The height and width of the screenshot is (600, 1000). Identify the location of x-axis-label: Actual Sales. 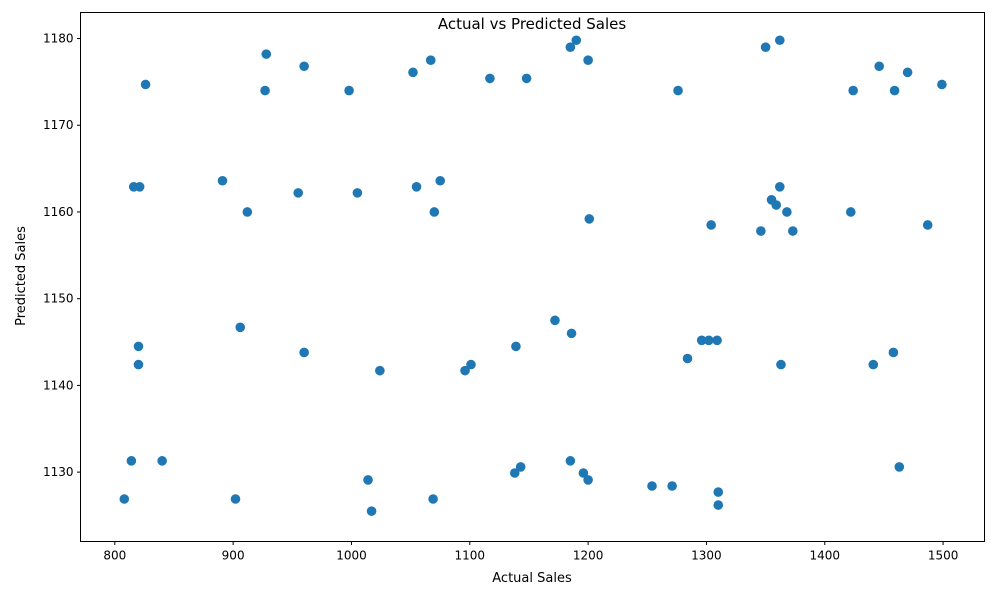
(532, 578).